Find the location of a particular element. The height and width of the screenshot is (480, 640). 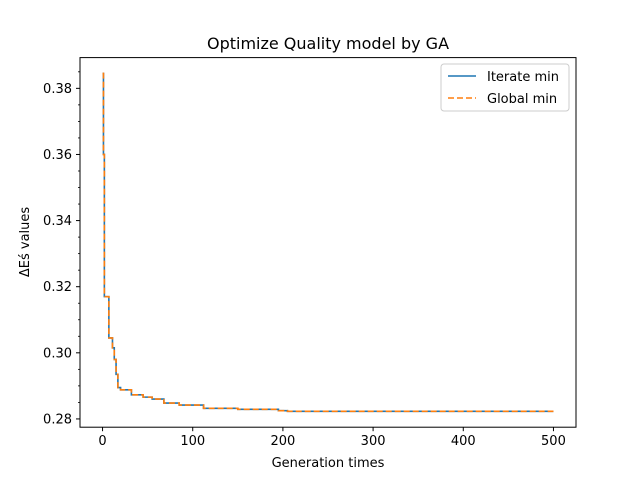

x-axis: 0 100 200 300 400 500 is located at coordinates (332, 438).